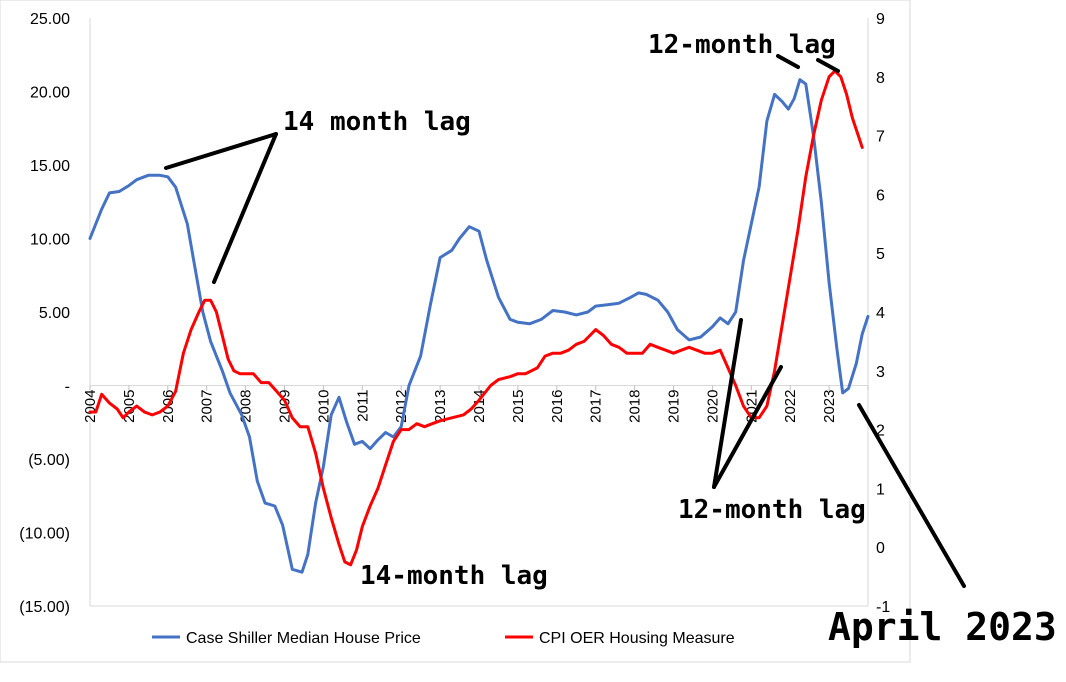 This screenshot has width=1066, height=682. Describe the element at coordinates (50, 93) in the screenshot. I see `y-left-tick-label: 20.00` at that location.